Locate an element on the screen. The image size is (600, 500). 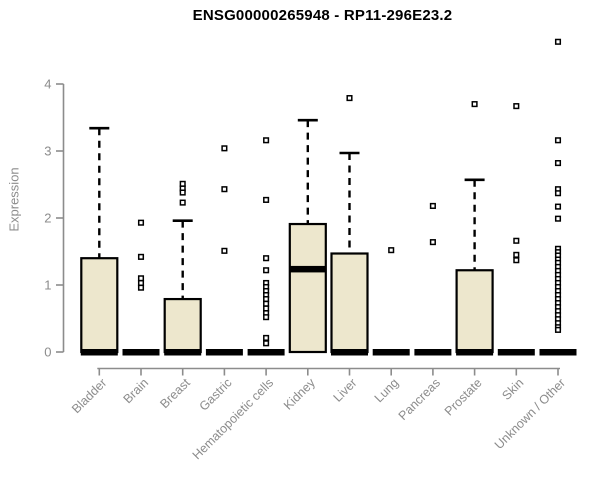
x-category-label: Brain is located at coordinates (136, 391).